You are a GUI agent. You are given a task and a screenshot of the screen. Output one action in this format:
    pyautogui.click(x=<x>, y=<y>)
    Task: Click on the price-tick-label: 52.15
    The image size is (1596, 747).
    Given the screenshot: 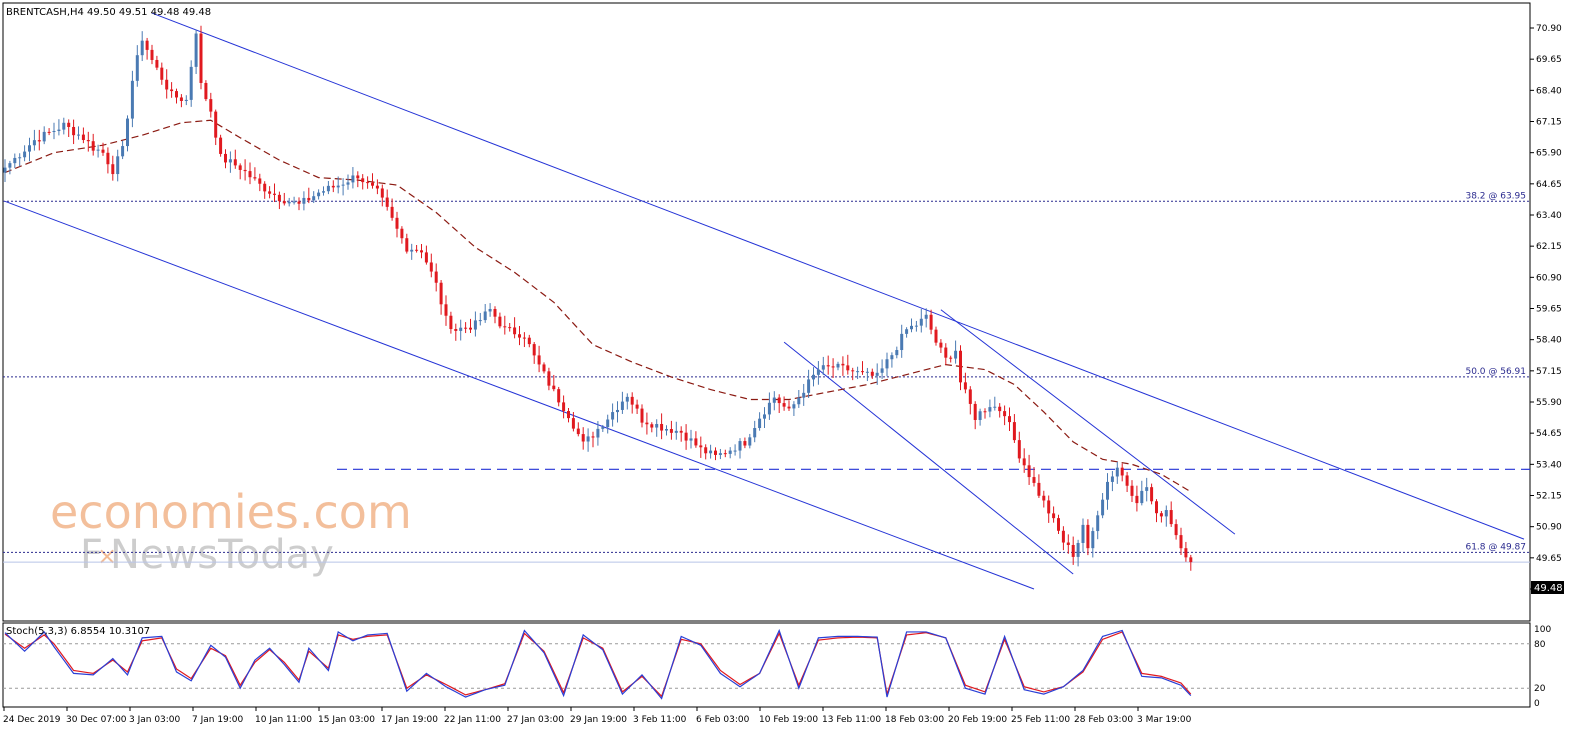 What is the action you would take?
    pyautogui.click(x=1549, y=497)
    